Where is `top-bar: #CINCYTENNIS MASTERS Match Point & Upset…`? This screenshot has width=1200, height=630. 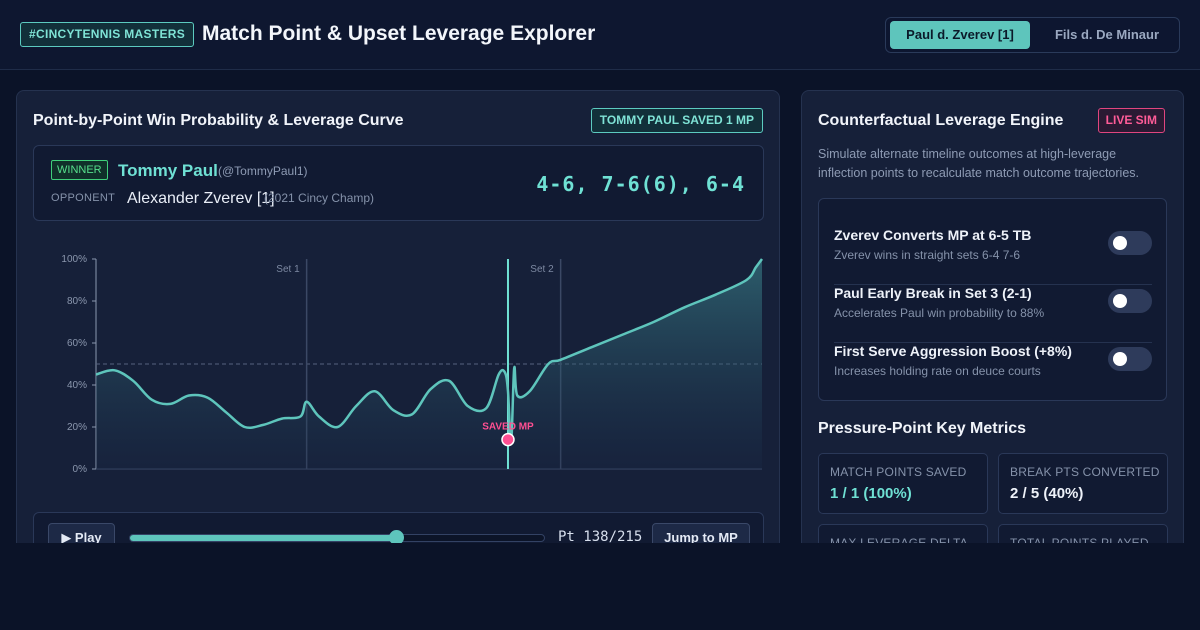 top-bar: #CINCYTENNIS MASTERS Match Point & Upset… is located at coordinates (600, 35).